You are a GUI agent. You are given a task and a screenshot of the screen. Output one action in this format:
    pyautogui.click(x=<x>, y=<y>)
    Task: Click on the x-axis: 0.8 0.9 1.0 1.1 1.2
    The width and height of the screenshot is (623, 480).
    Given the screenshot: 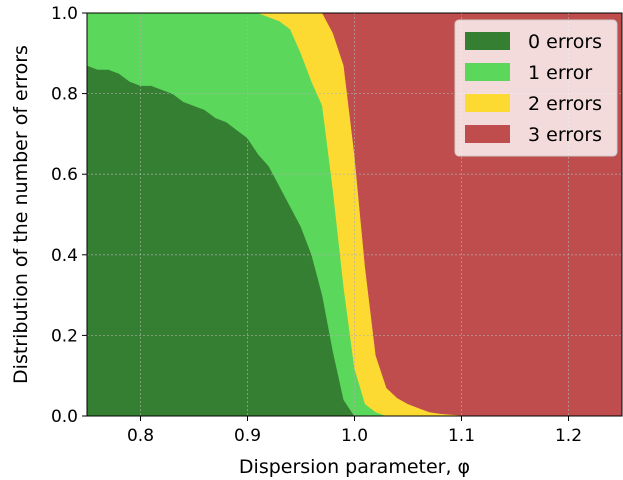 What is the action you would take?
    pyautogui.click(x=354, y=431)
    